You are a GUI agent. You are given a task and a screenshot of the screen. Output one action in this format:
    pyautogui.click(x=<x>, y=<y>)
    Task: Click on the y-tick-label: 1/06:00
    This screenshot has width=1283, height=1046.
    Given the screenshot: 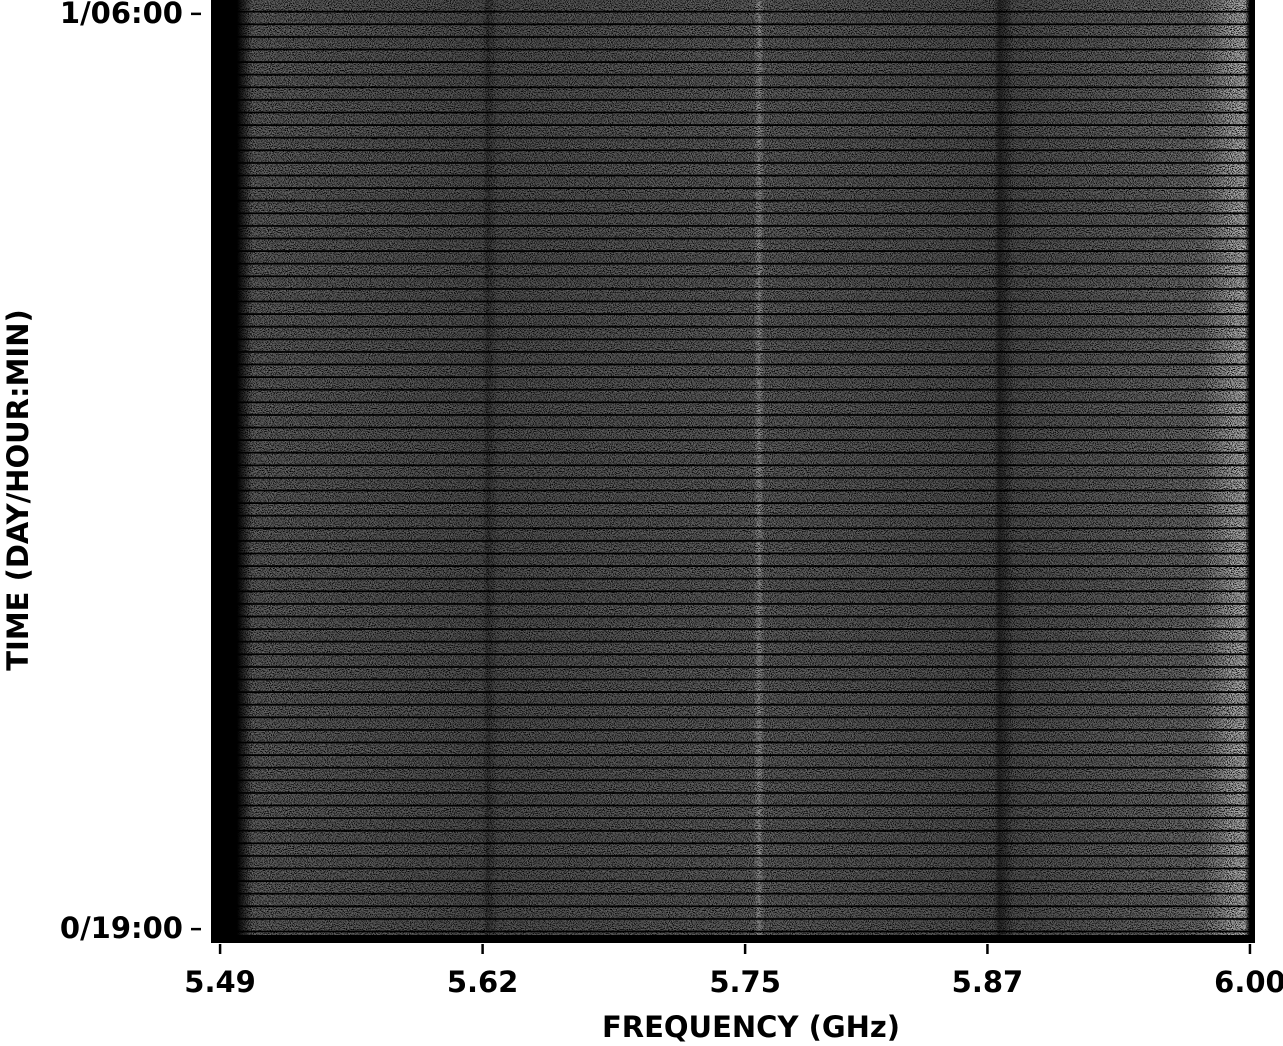 What is the action you would take?
    pyautogui.click(x=121, y=15)
    